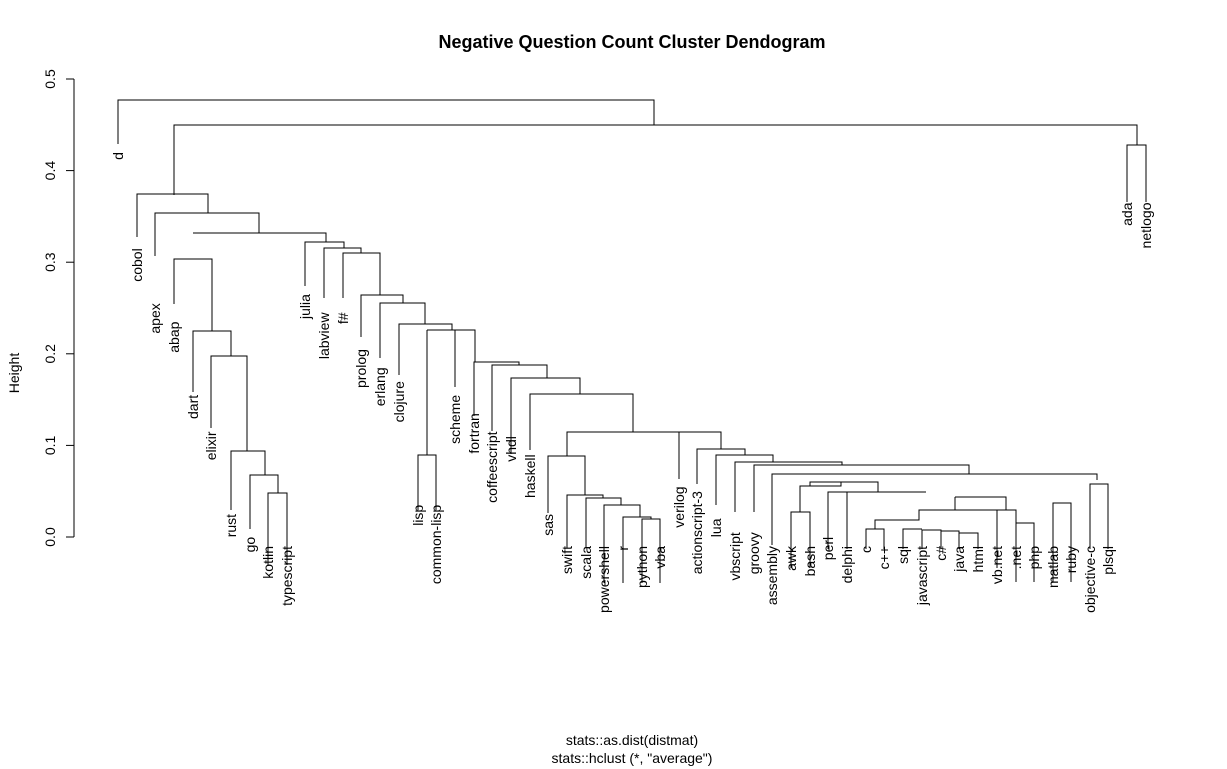 The height and width of the screenshot is (769, 1227). Describe the element at coordinates (137, 264) in the screenshot. I see `leaf-label: cobol` at that location.